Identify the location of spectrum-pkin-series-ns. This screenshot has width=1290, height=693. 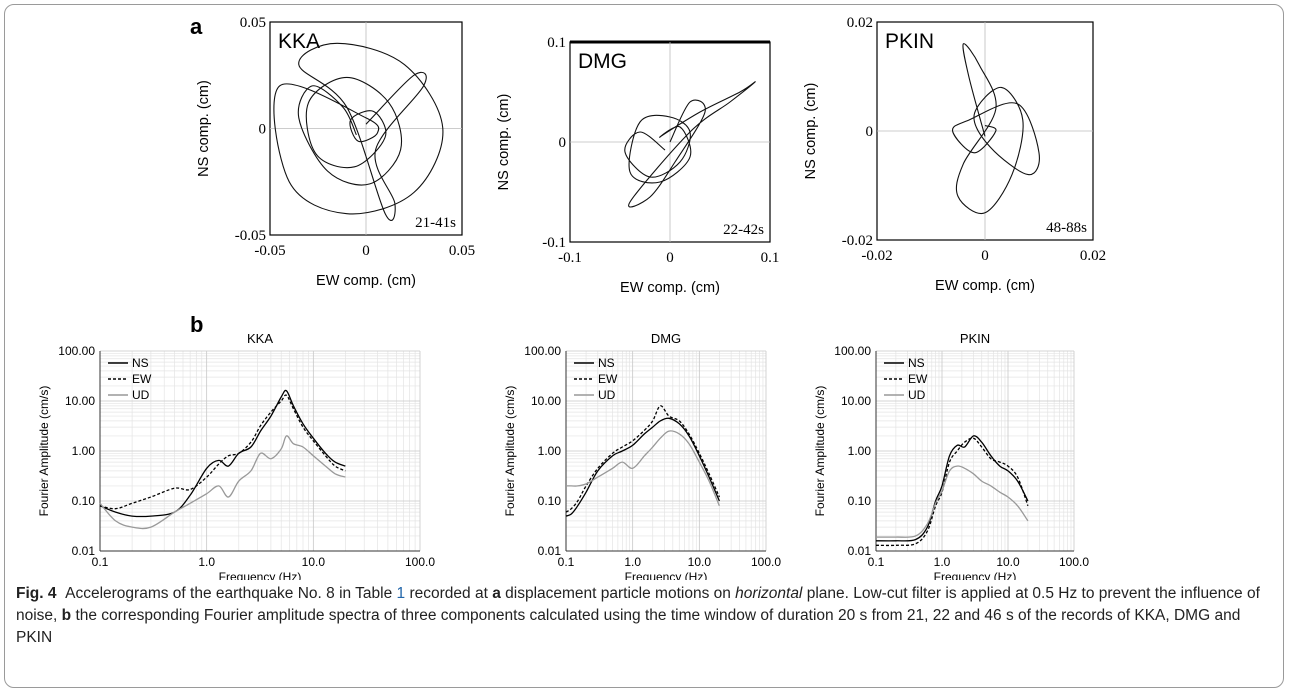
(952, 488).